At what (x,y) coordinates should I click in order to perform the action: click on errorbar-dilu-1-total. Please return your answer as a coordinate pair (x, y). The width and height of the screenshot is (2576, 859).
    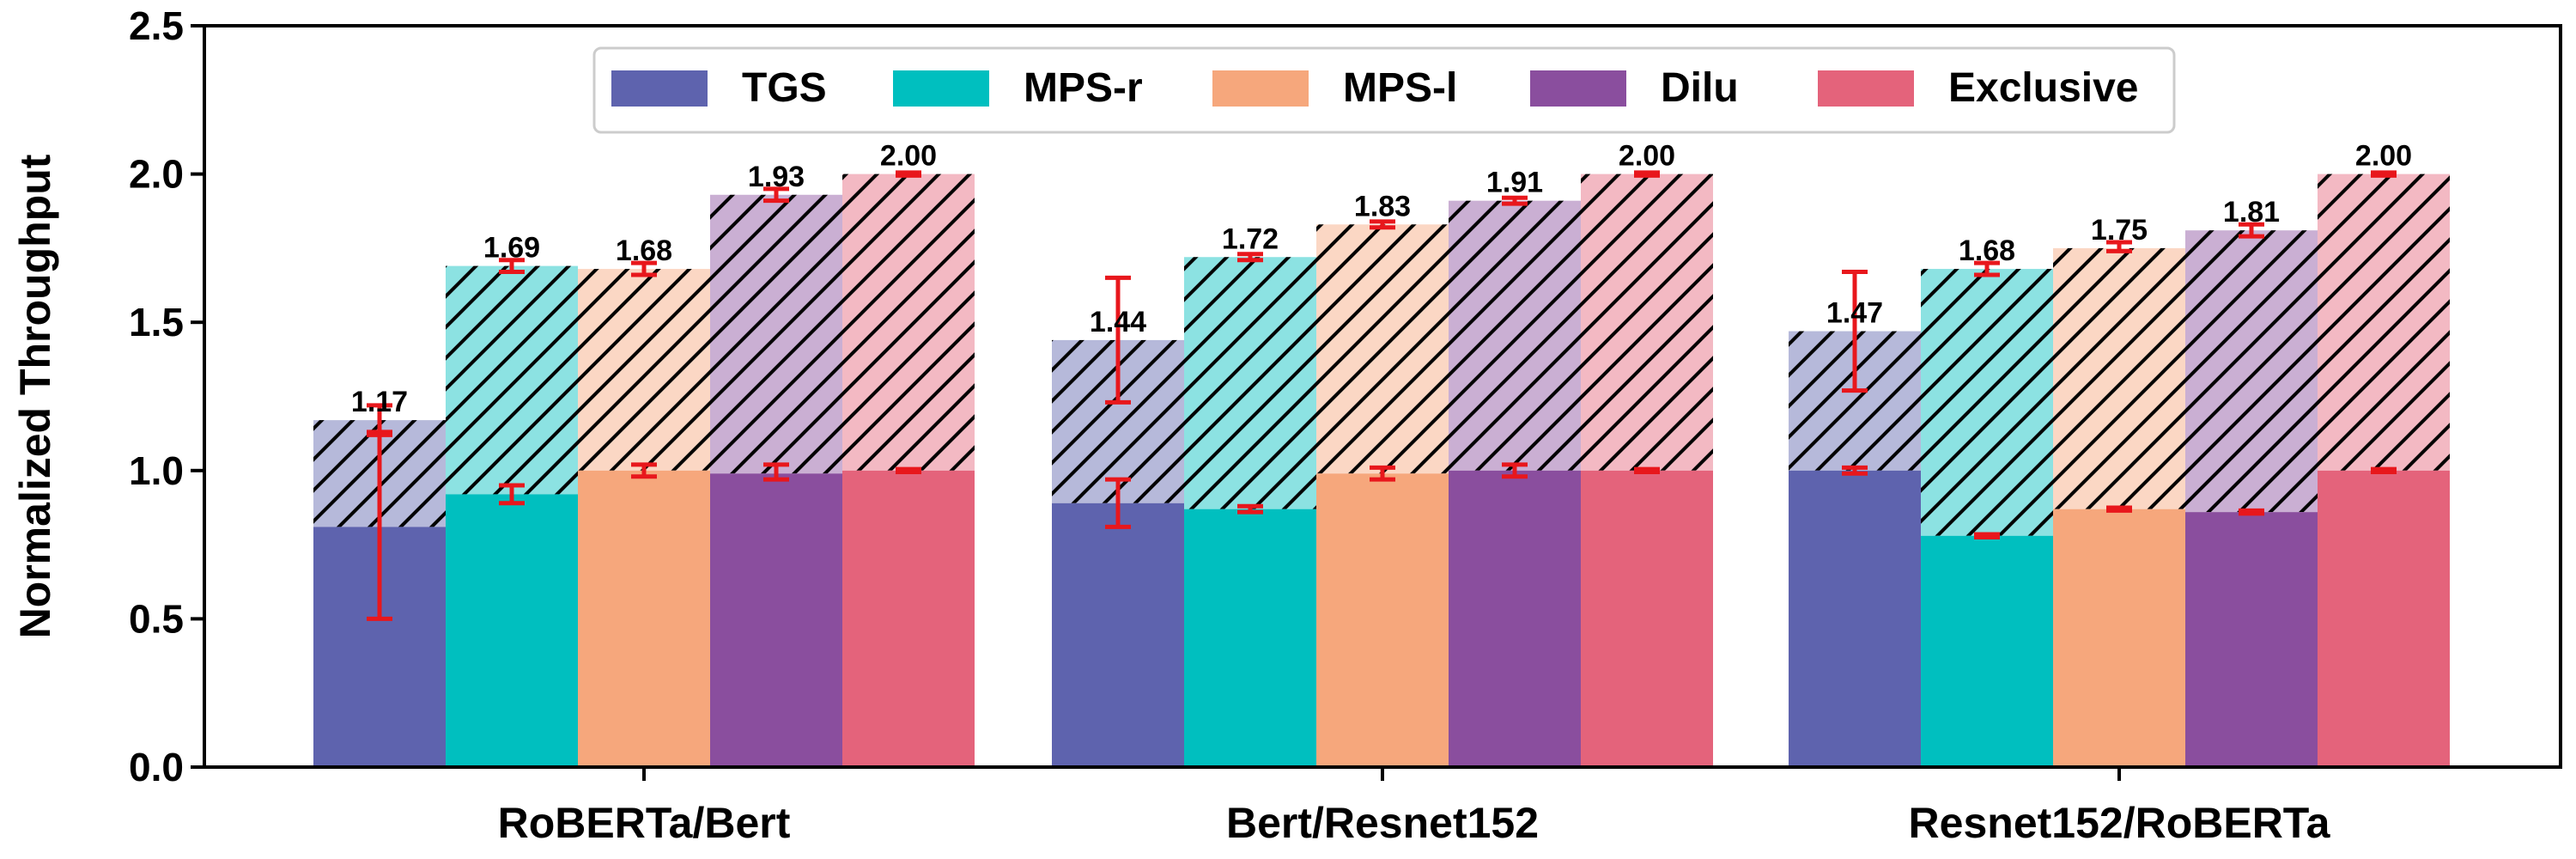
    Looking at the image, I should click on (776, 195).